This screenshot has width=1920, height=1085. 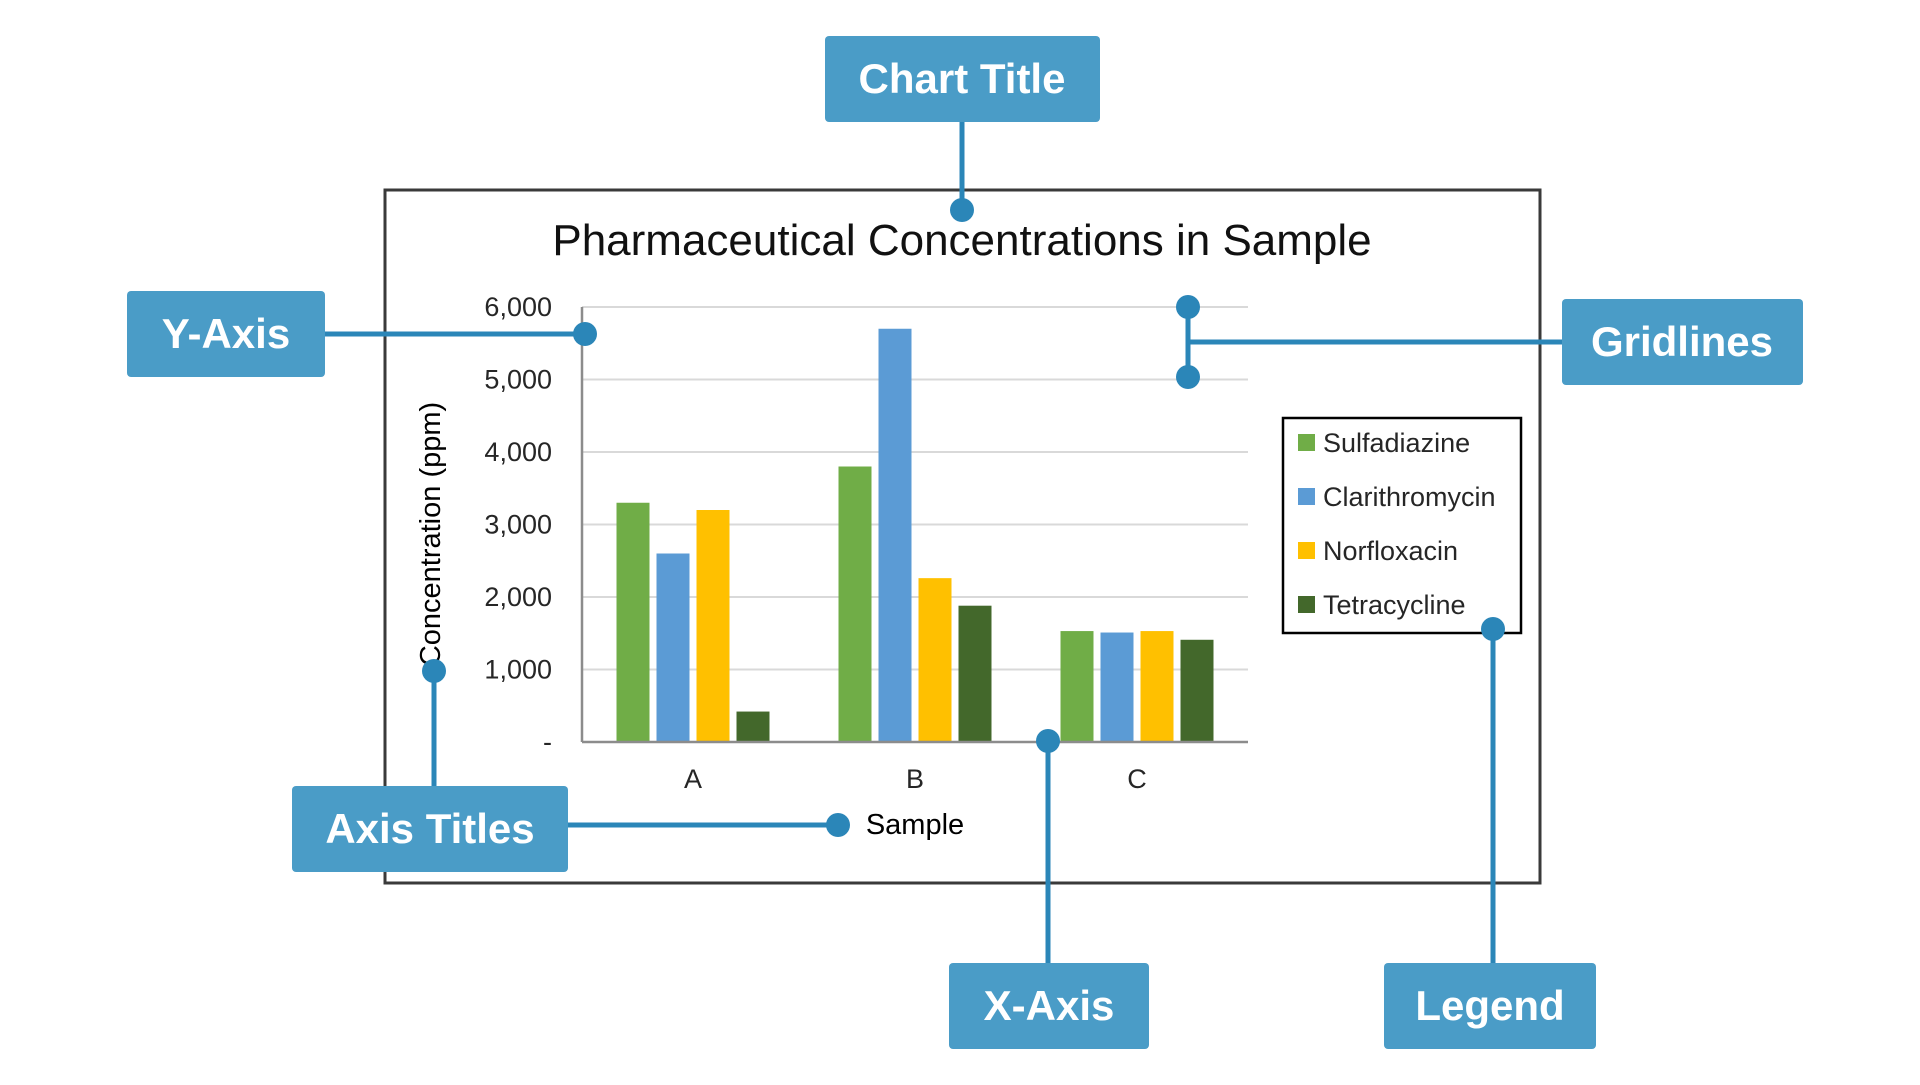 What do you see at coordinates (753, 726) in the screenshot?
I see `bar-tetracycline-a` at bounding box center [753, 726].